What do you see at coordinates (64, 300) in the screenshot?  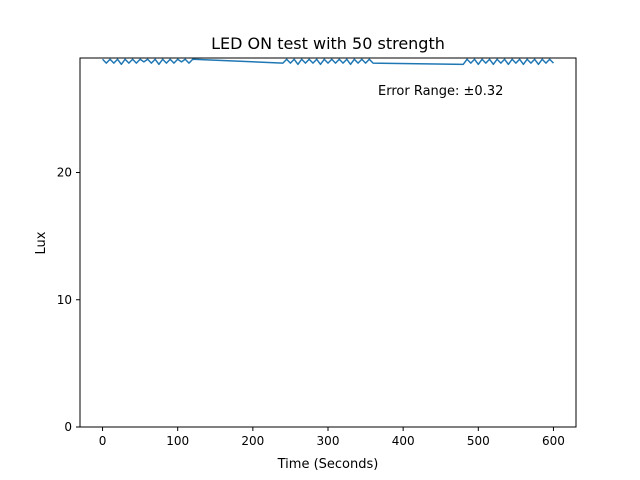 I see `y-tick-label: 10` at bounding box center [64, 300].